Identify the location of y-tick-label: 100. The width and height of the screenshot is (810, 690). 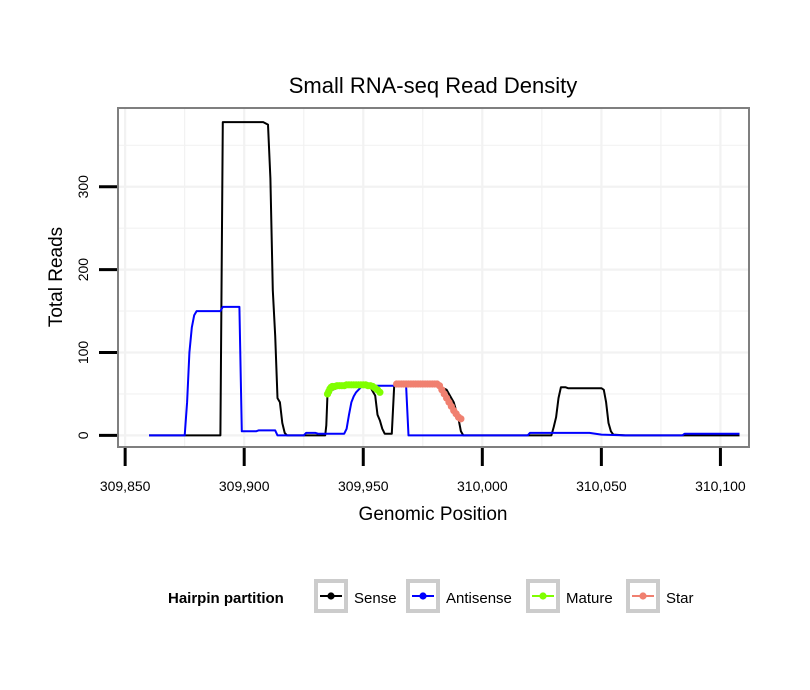
(83, 353).